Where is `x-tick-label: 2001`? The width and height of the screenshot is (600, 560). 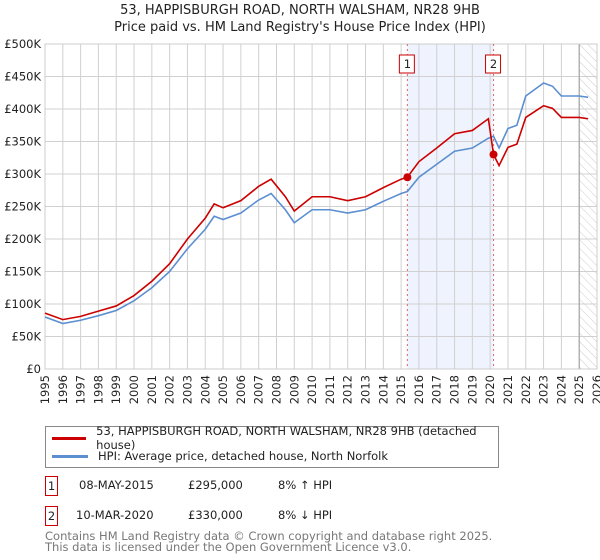
x-tick-label: 2001 is located at coordinates (152, 389).